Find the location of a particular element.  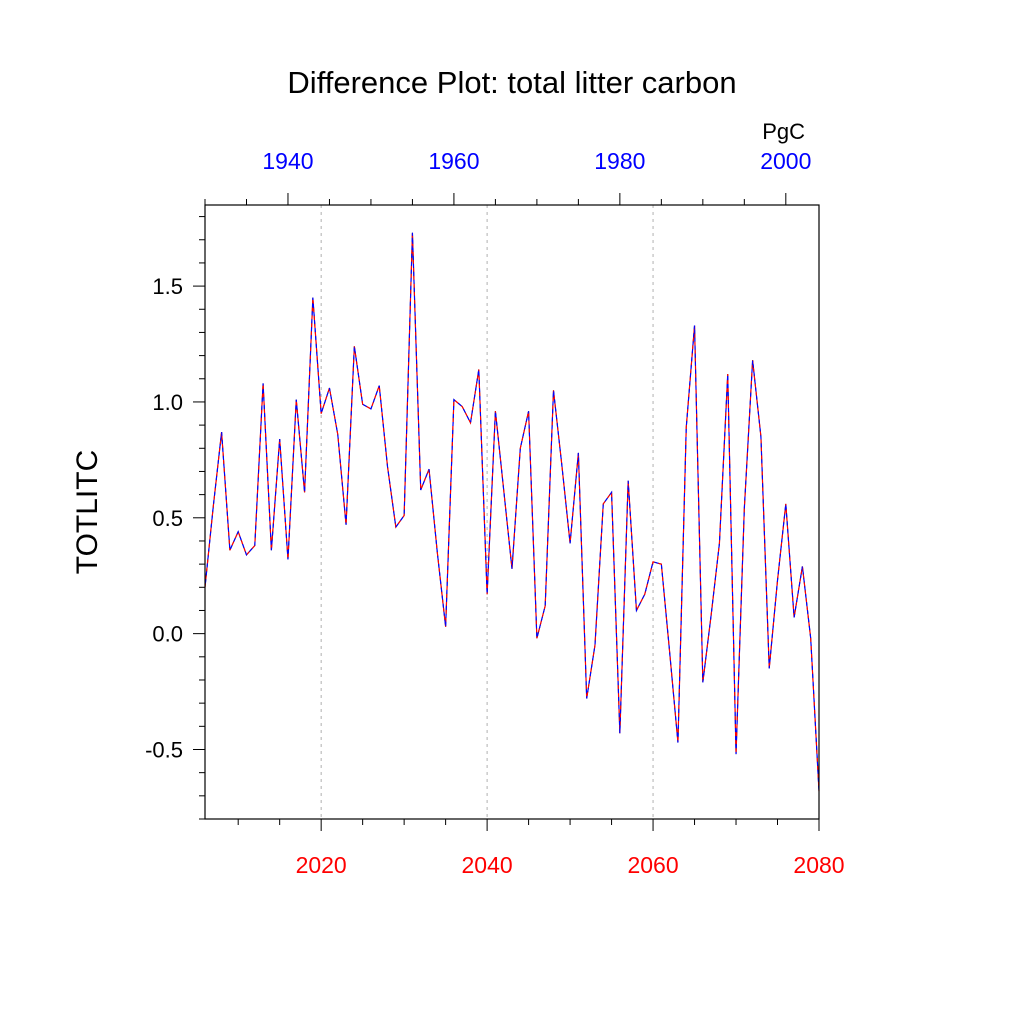

bottom-x-tick-label: 2040 is located at coordinates (487, 865).